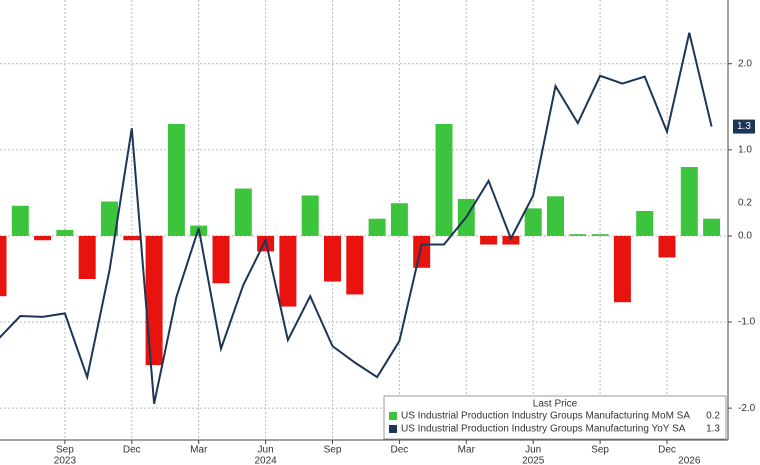  I want to click on x-year-label: 2025, so click(533, 460).